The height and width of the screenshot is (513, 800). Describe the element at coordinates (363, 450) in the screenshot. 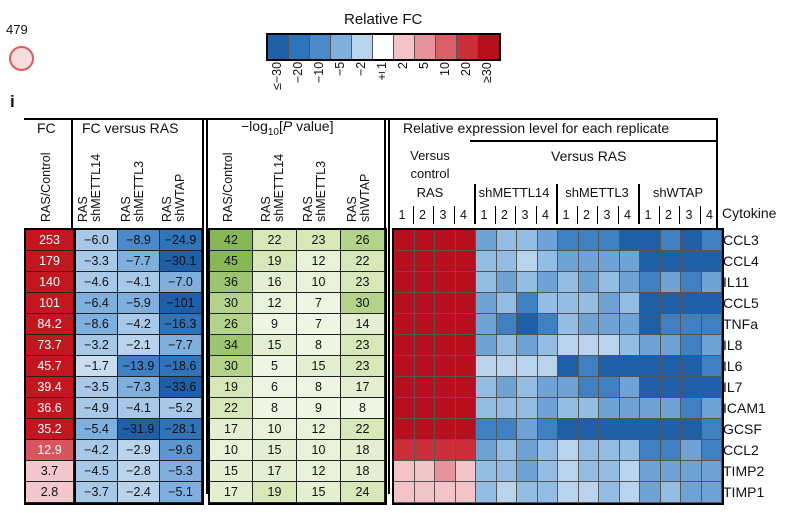

I see `pvalue-cell: 18` at that location.